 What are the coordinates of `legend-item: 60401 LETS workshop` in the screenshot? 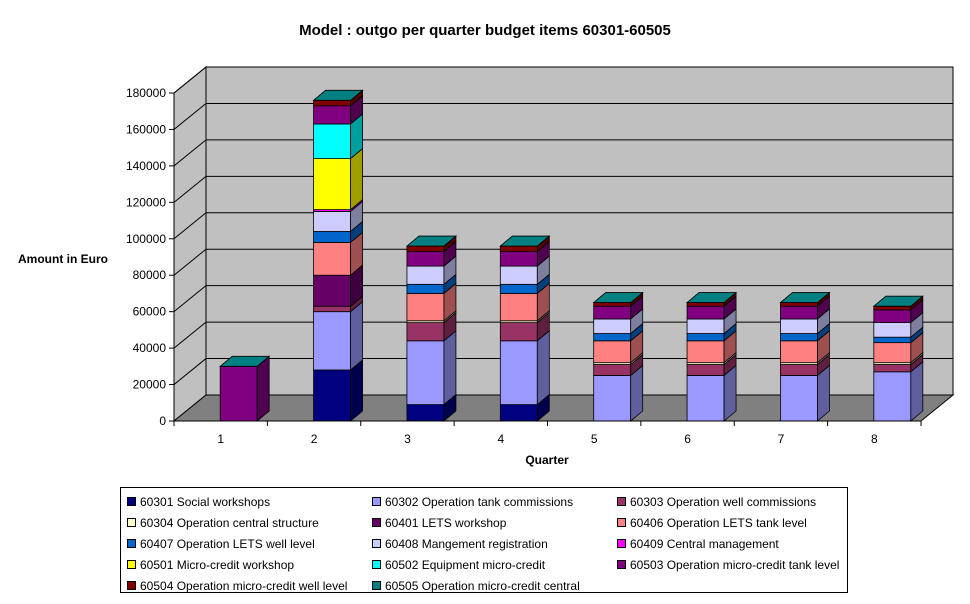 It's located at (494, 522).